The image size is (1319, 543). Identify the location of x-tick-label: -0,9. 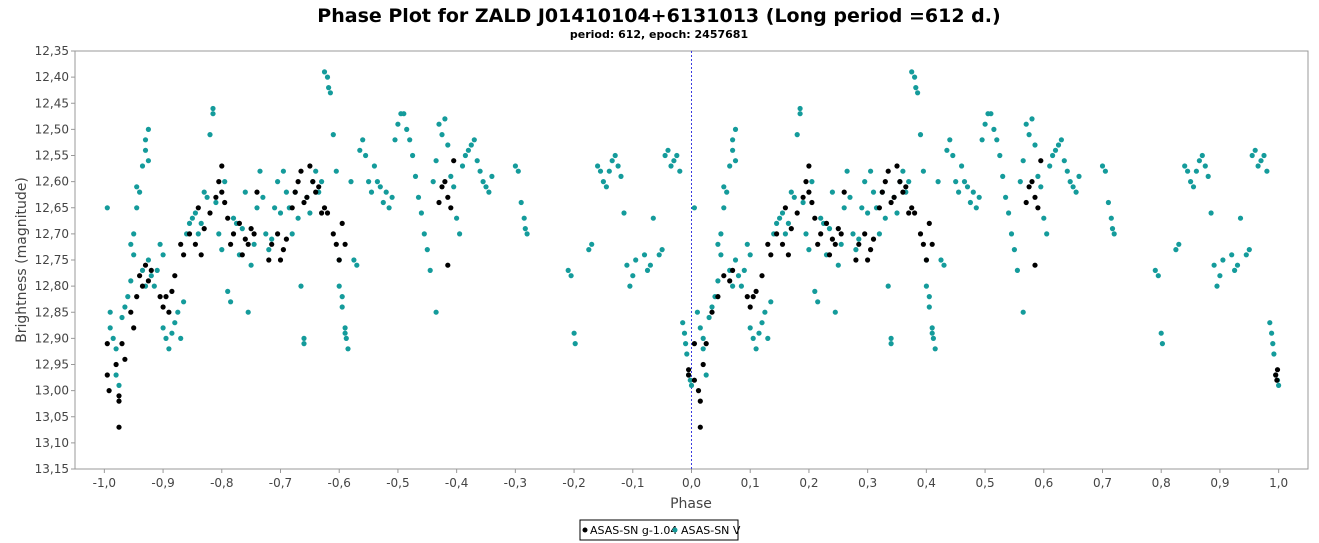
(162, 483).